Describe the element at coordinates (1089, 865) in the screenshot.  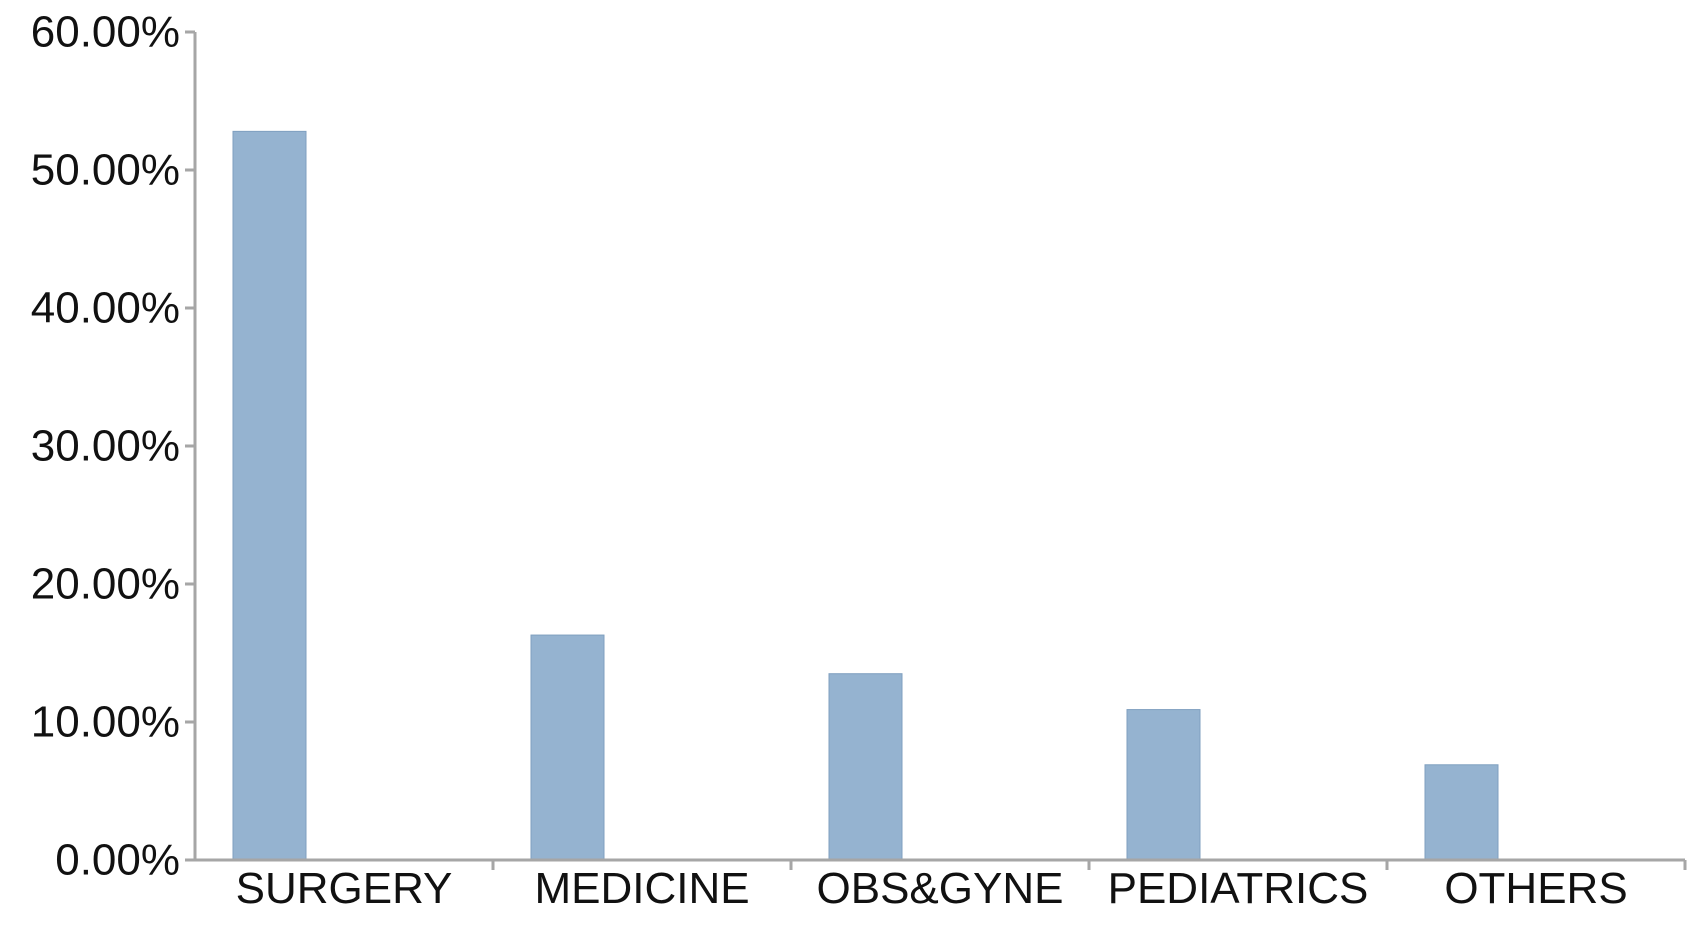
I see `x-axis-ticks` at that location.